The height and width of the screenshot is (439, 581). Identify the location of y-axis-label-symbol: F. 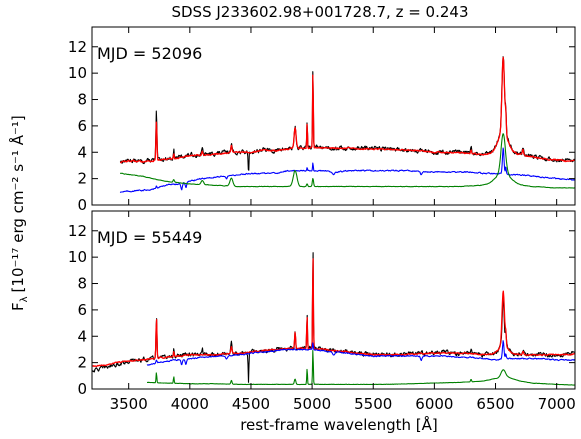
(18, 306).